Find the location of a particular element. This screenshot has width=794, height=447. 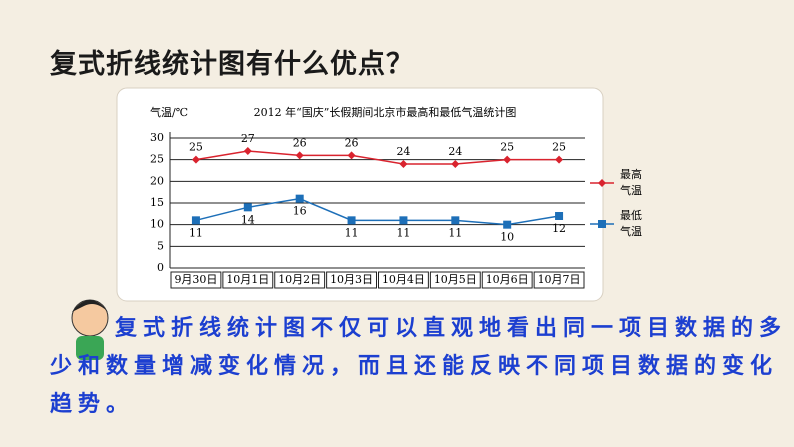

chart-title: 2012 年“国庆”长假期间北京市最高和最低气温统计图 is located at coordinates (385, 112).